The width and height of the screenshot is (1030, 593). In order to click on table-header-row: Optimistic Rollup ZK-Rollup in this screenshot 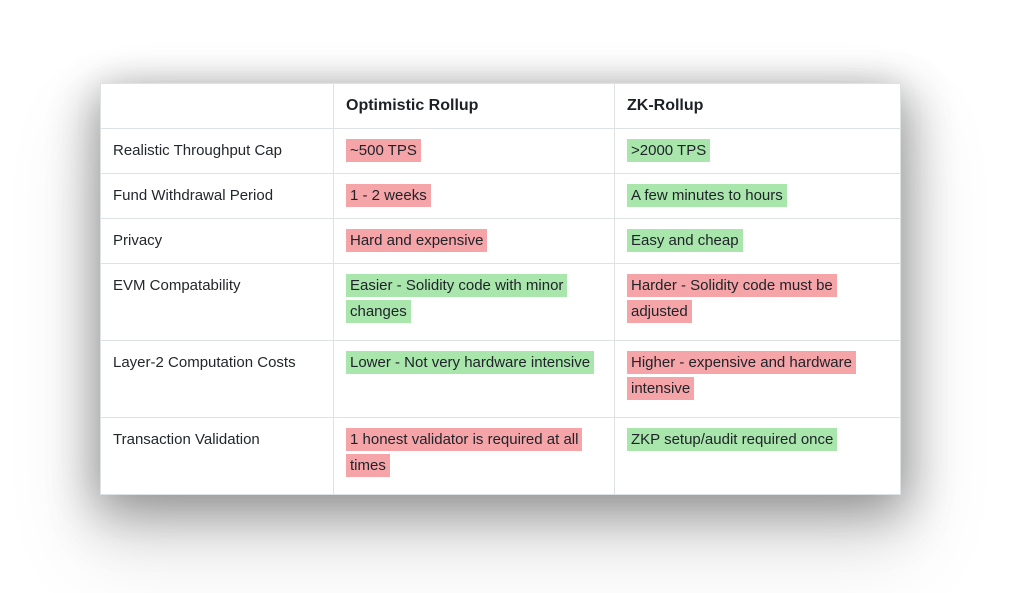, I will do `click(500, 106)`.